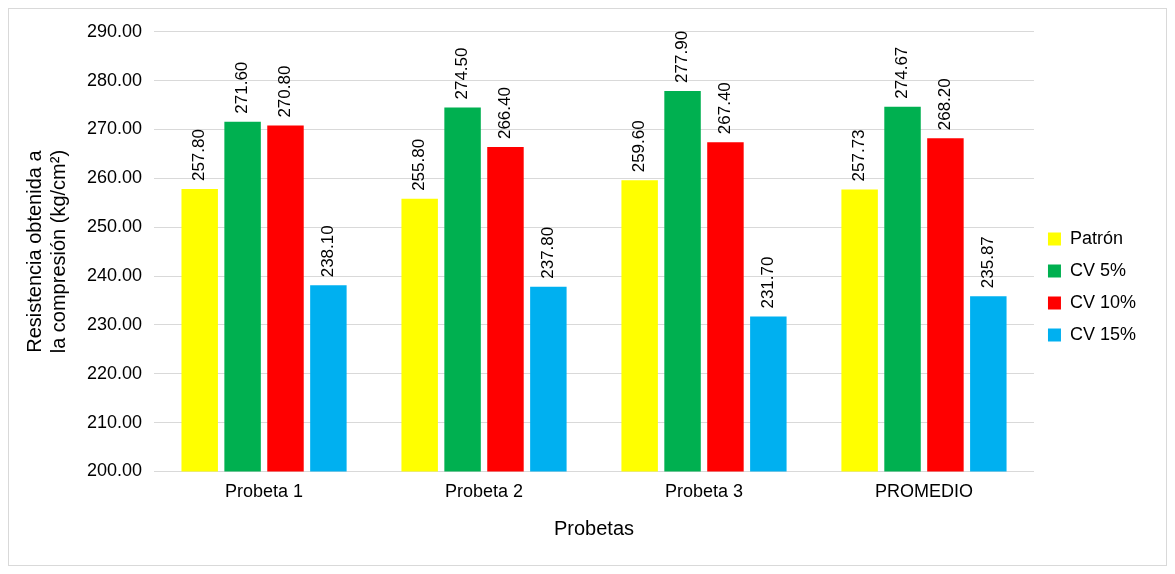  What do you see at coordinates (1096, 237) in the screenshot?
I see `legend-label: Patrón` at bounding box center [1096, 237].